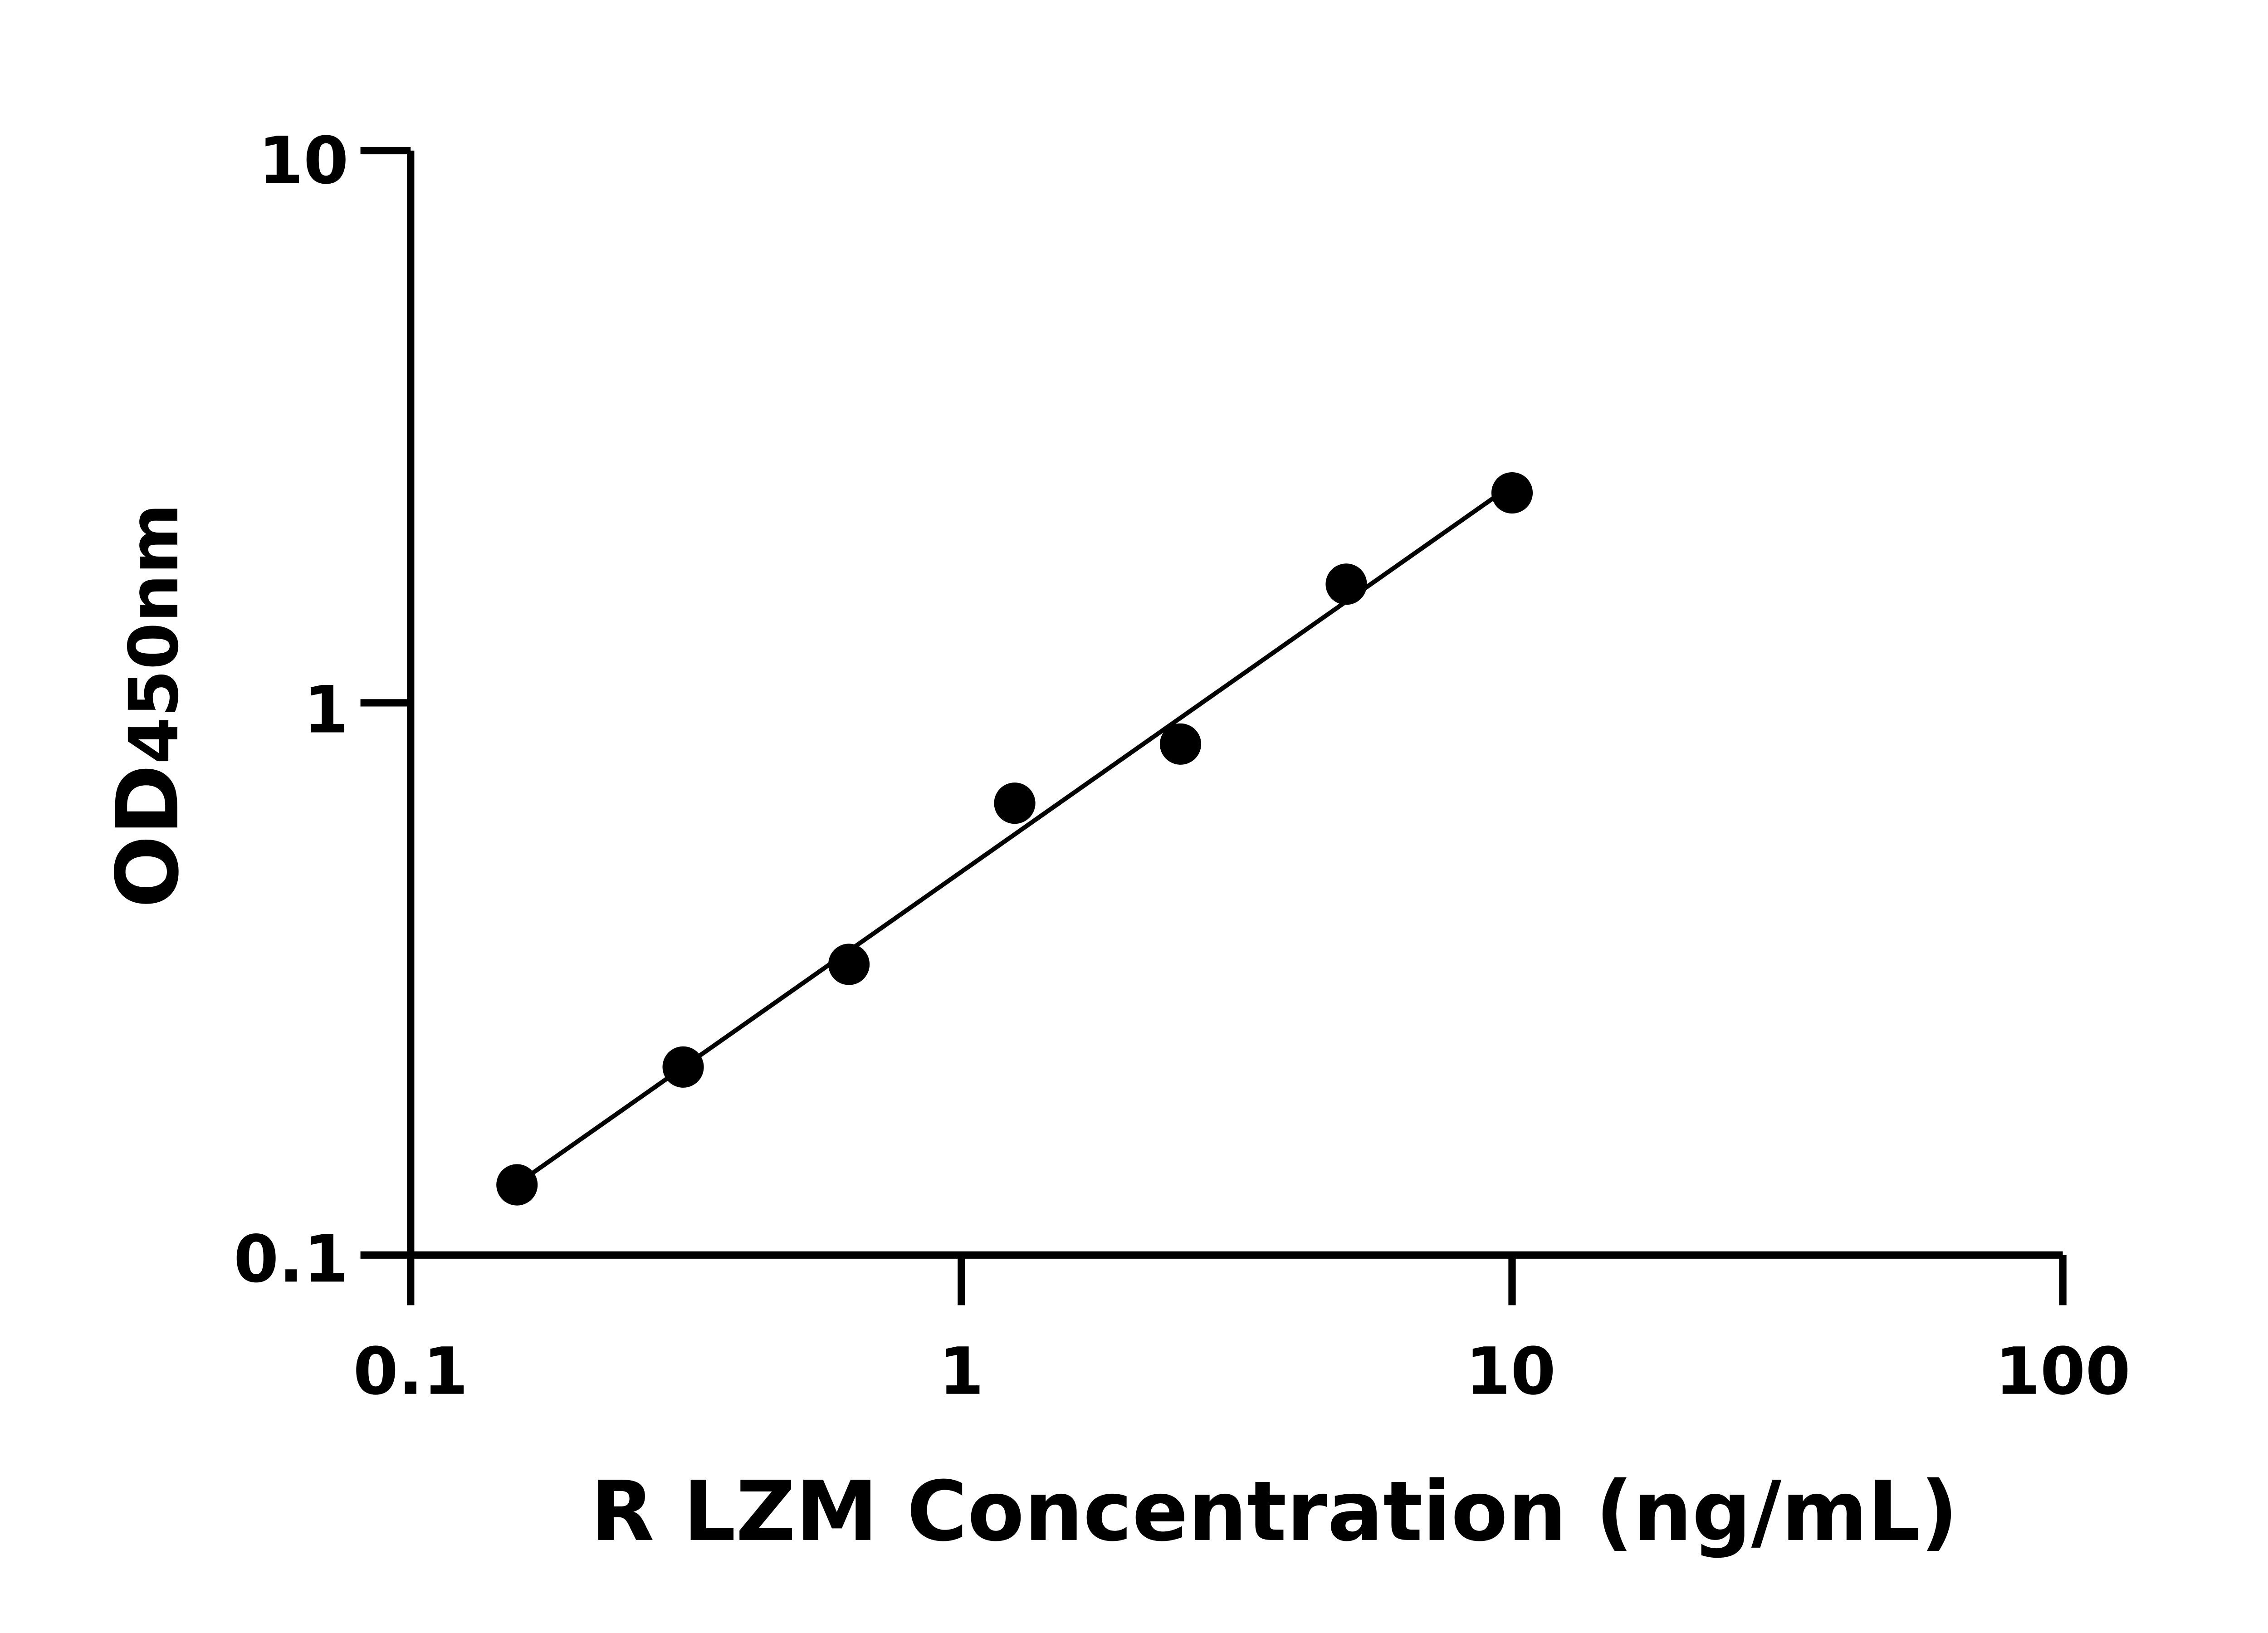  I want to click on x-tick-label: 0.1, so click(411, 1371).